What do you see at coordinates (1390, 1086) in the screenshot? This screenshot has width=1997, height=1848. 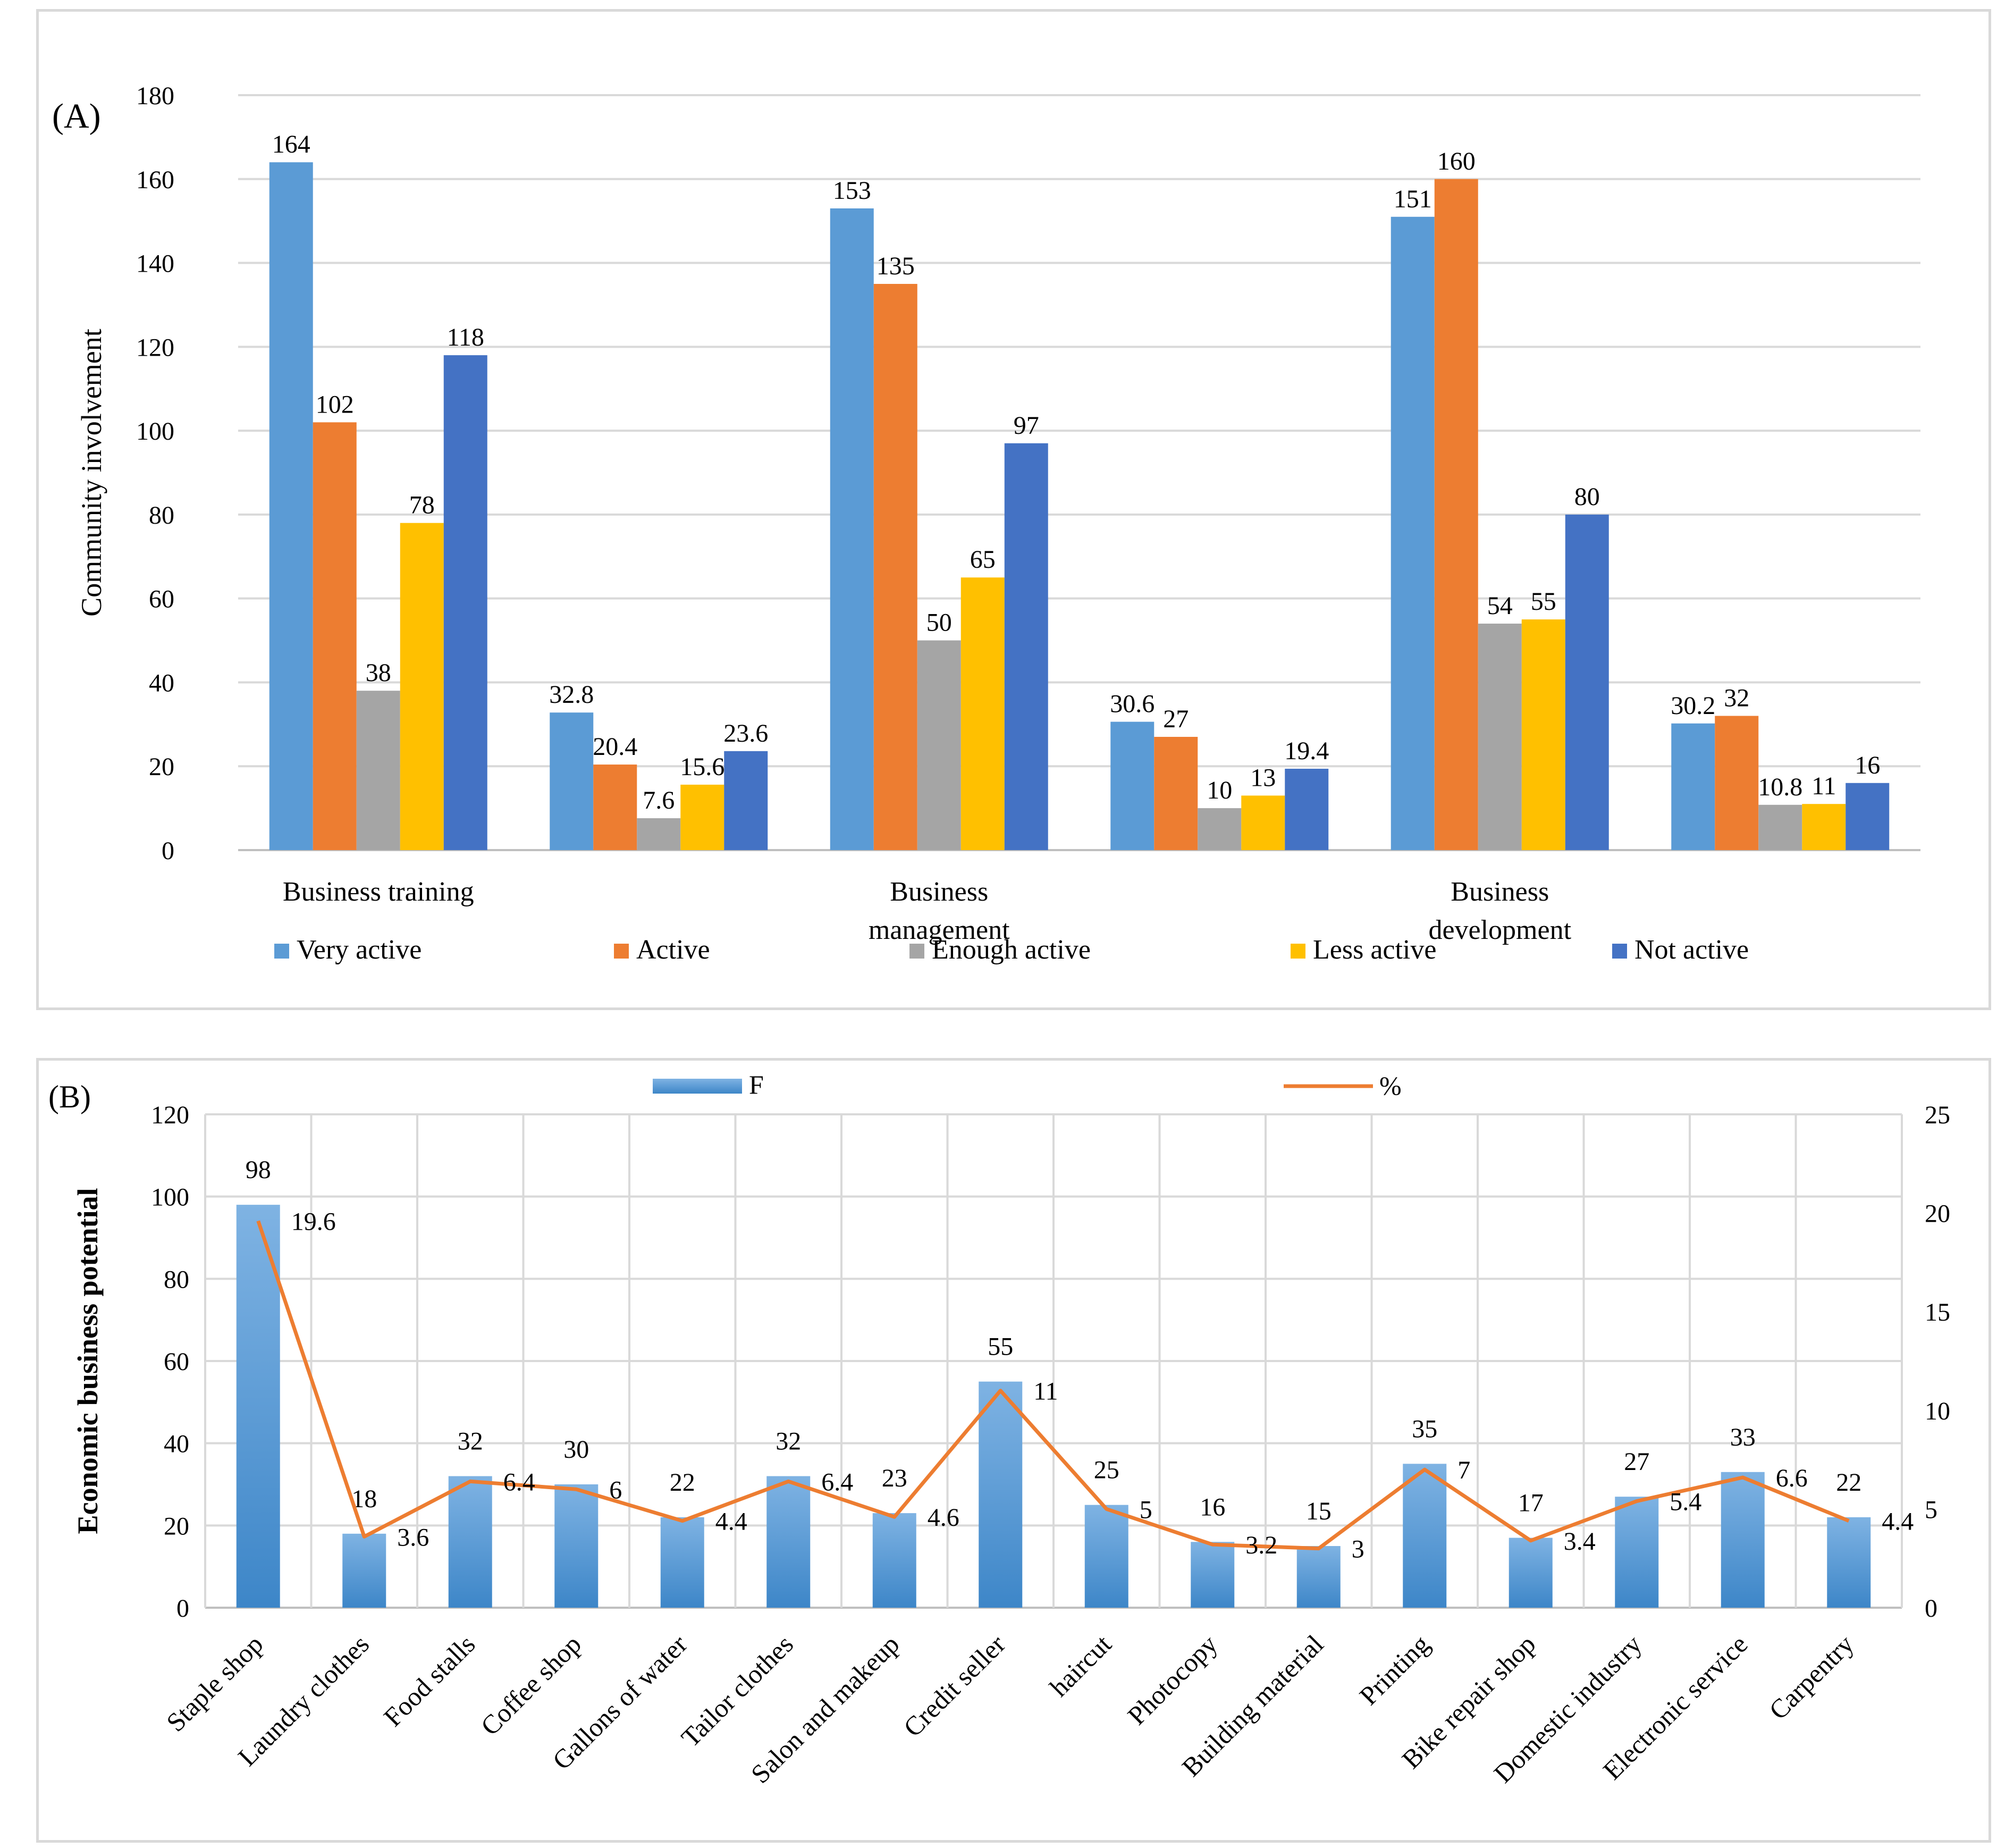 I see `legend-label: %` at bounding box center [1390, 1086].